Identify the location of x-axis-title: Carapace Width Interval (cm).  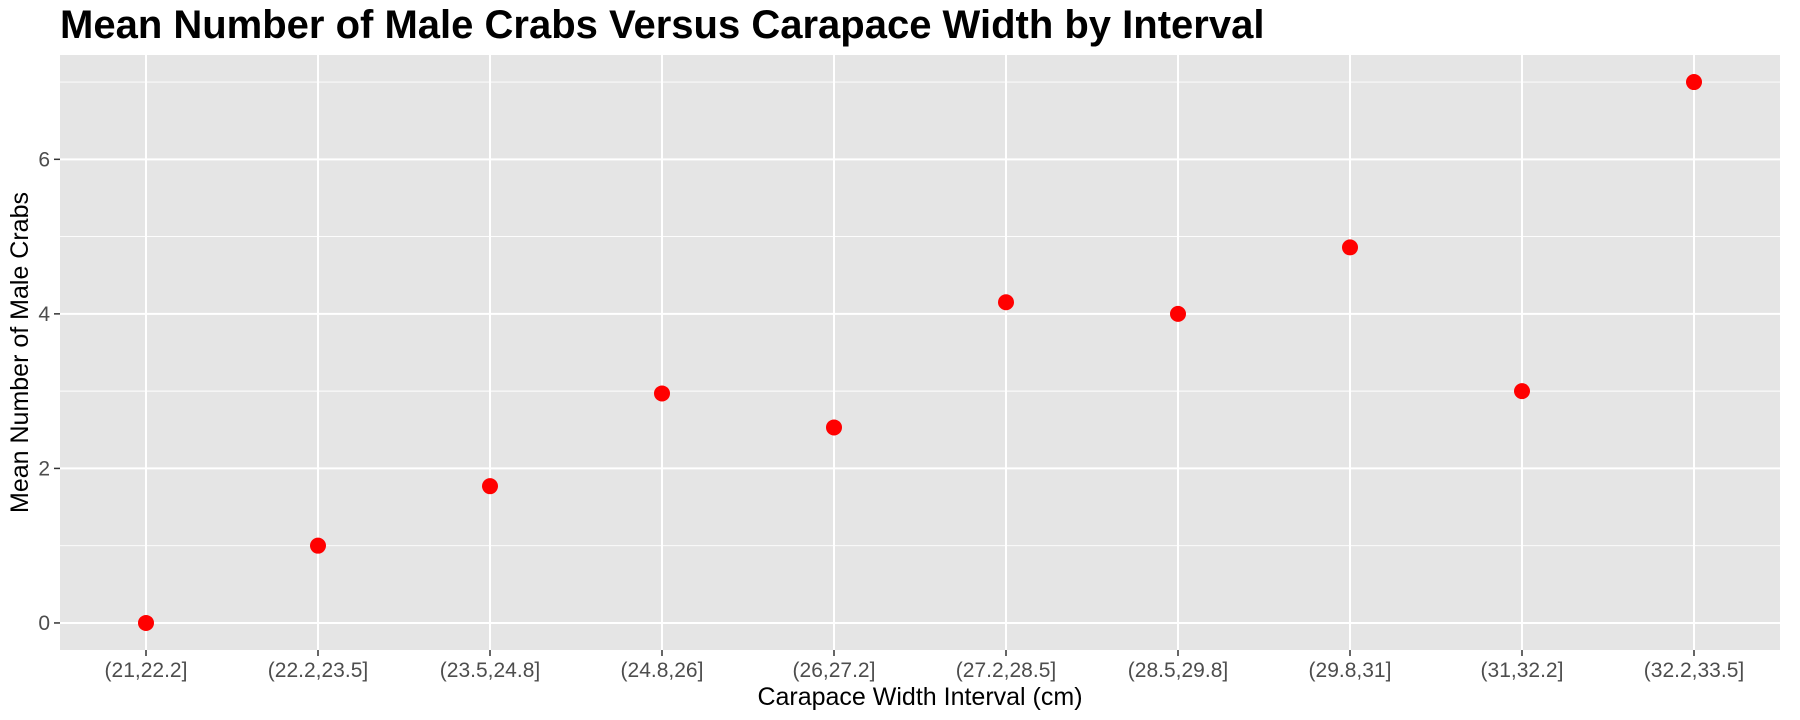
(919, 697).